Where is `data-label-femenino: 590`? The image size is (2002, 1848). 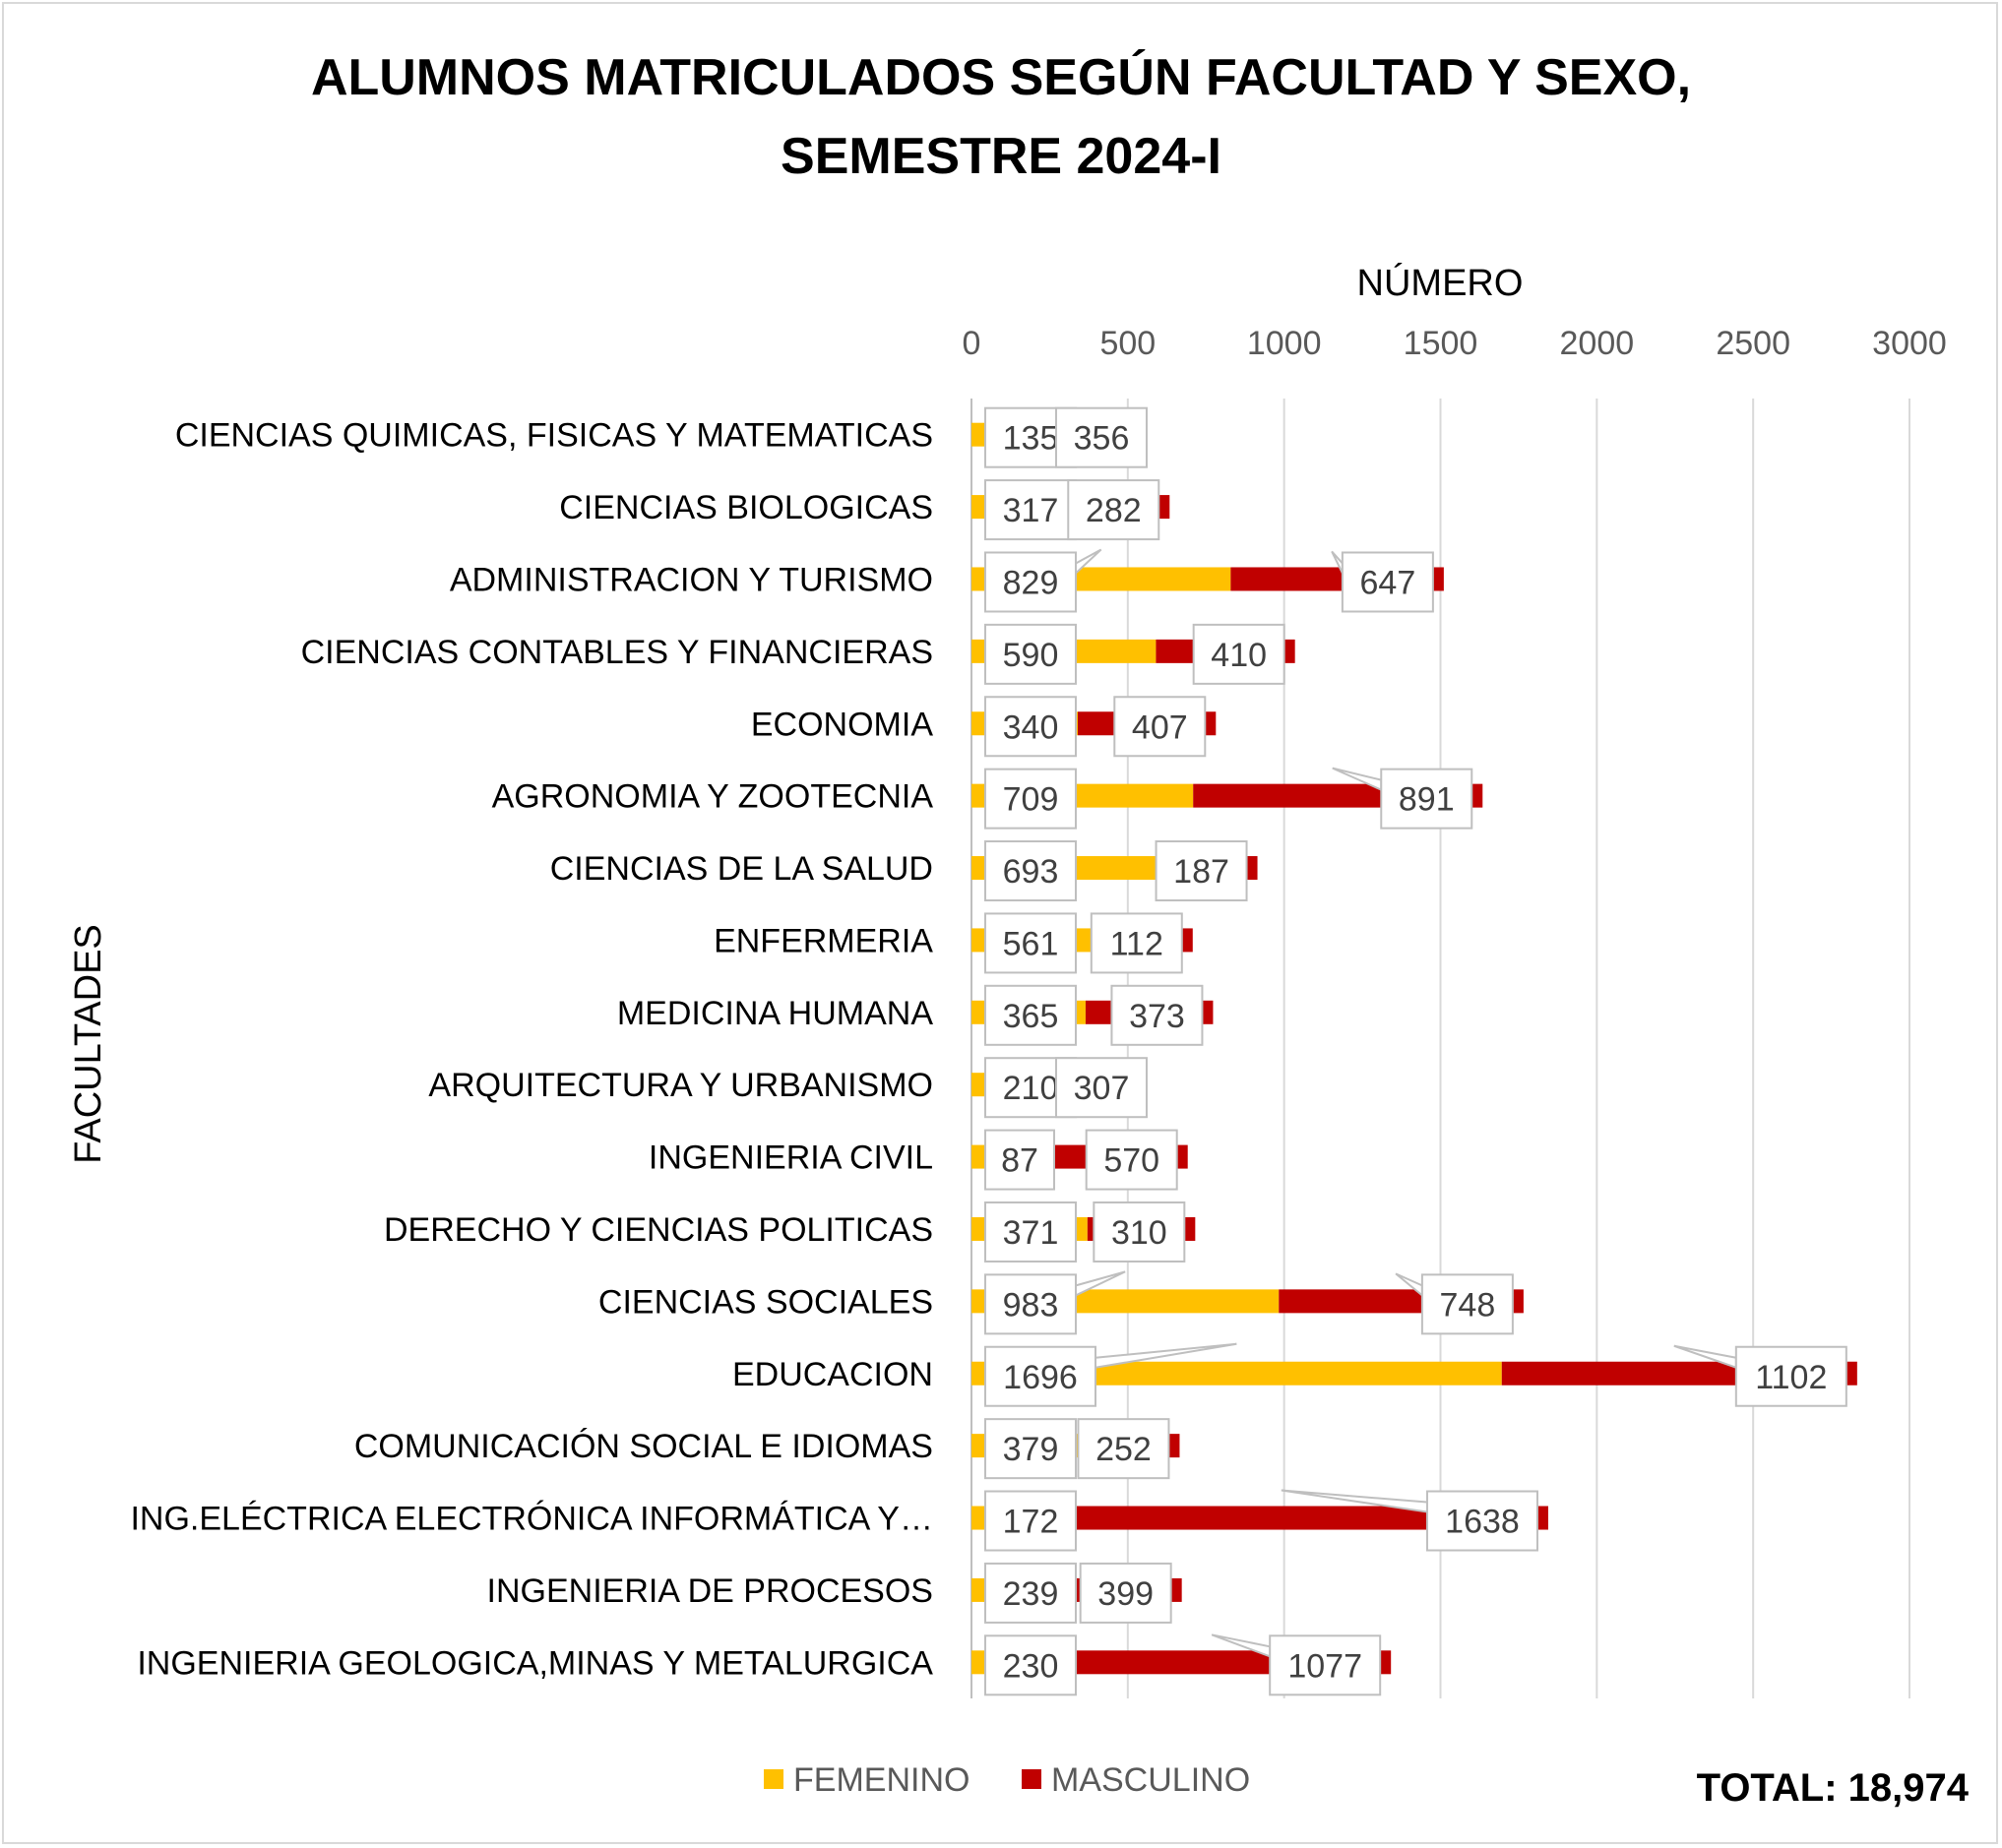 data-label-femenino: 590 is located at coordinates (1031, 655).